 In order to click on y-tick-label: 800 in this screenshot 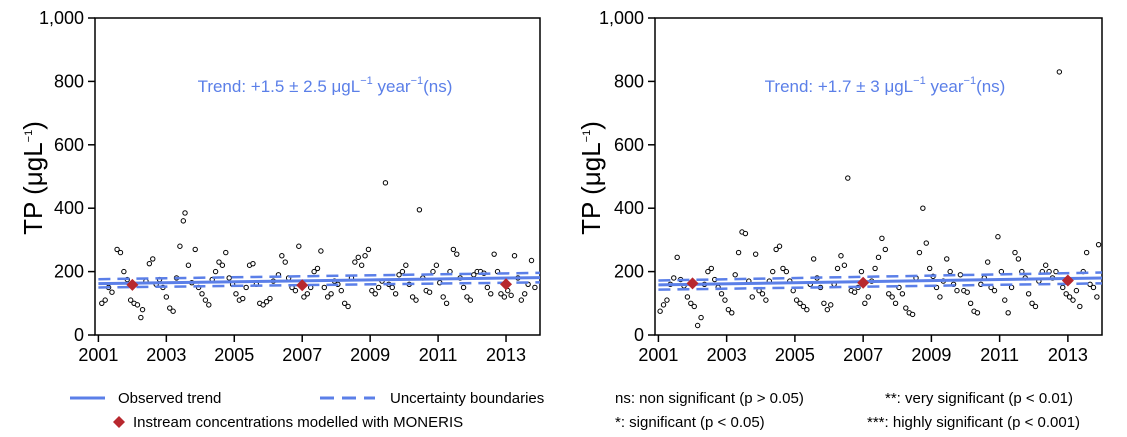, I will do `click(69, 81)`.